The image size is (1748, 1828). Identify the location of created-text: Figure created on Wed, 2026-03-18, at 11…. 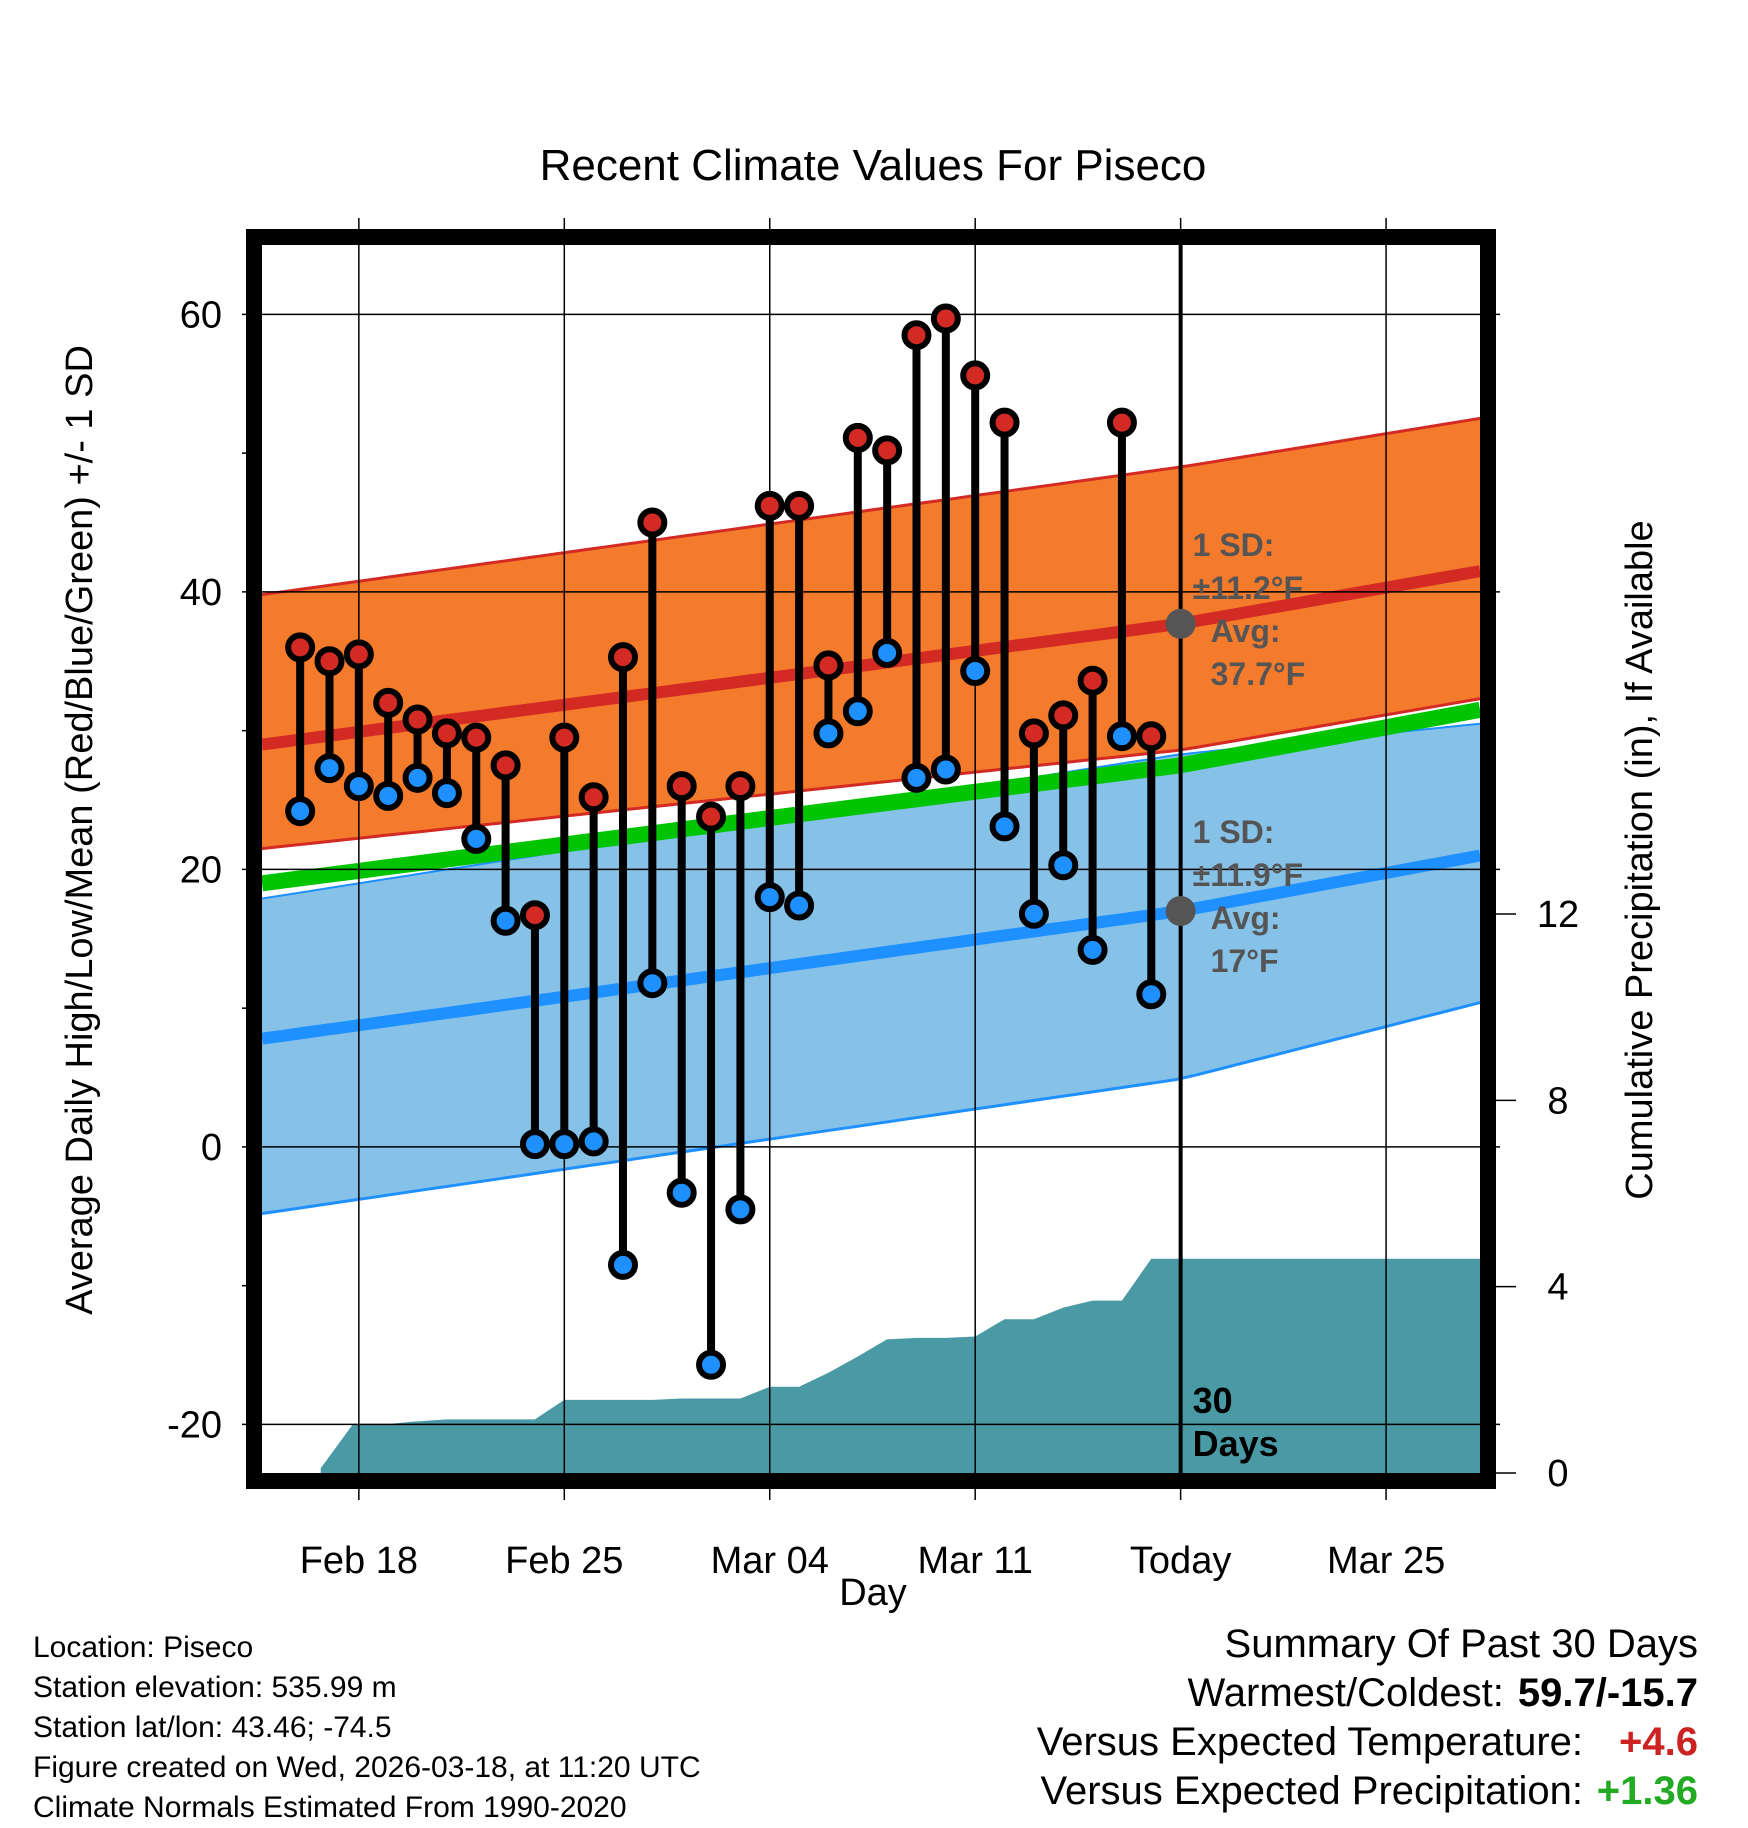
(367, 1767).